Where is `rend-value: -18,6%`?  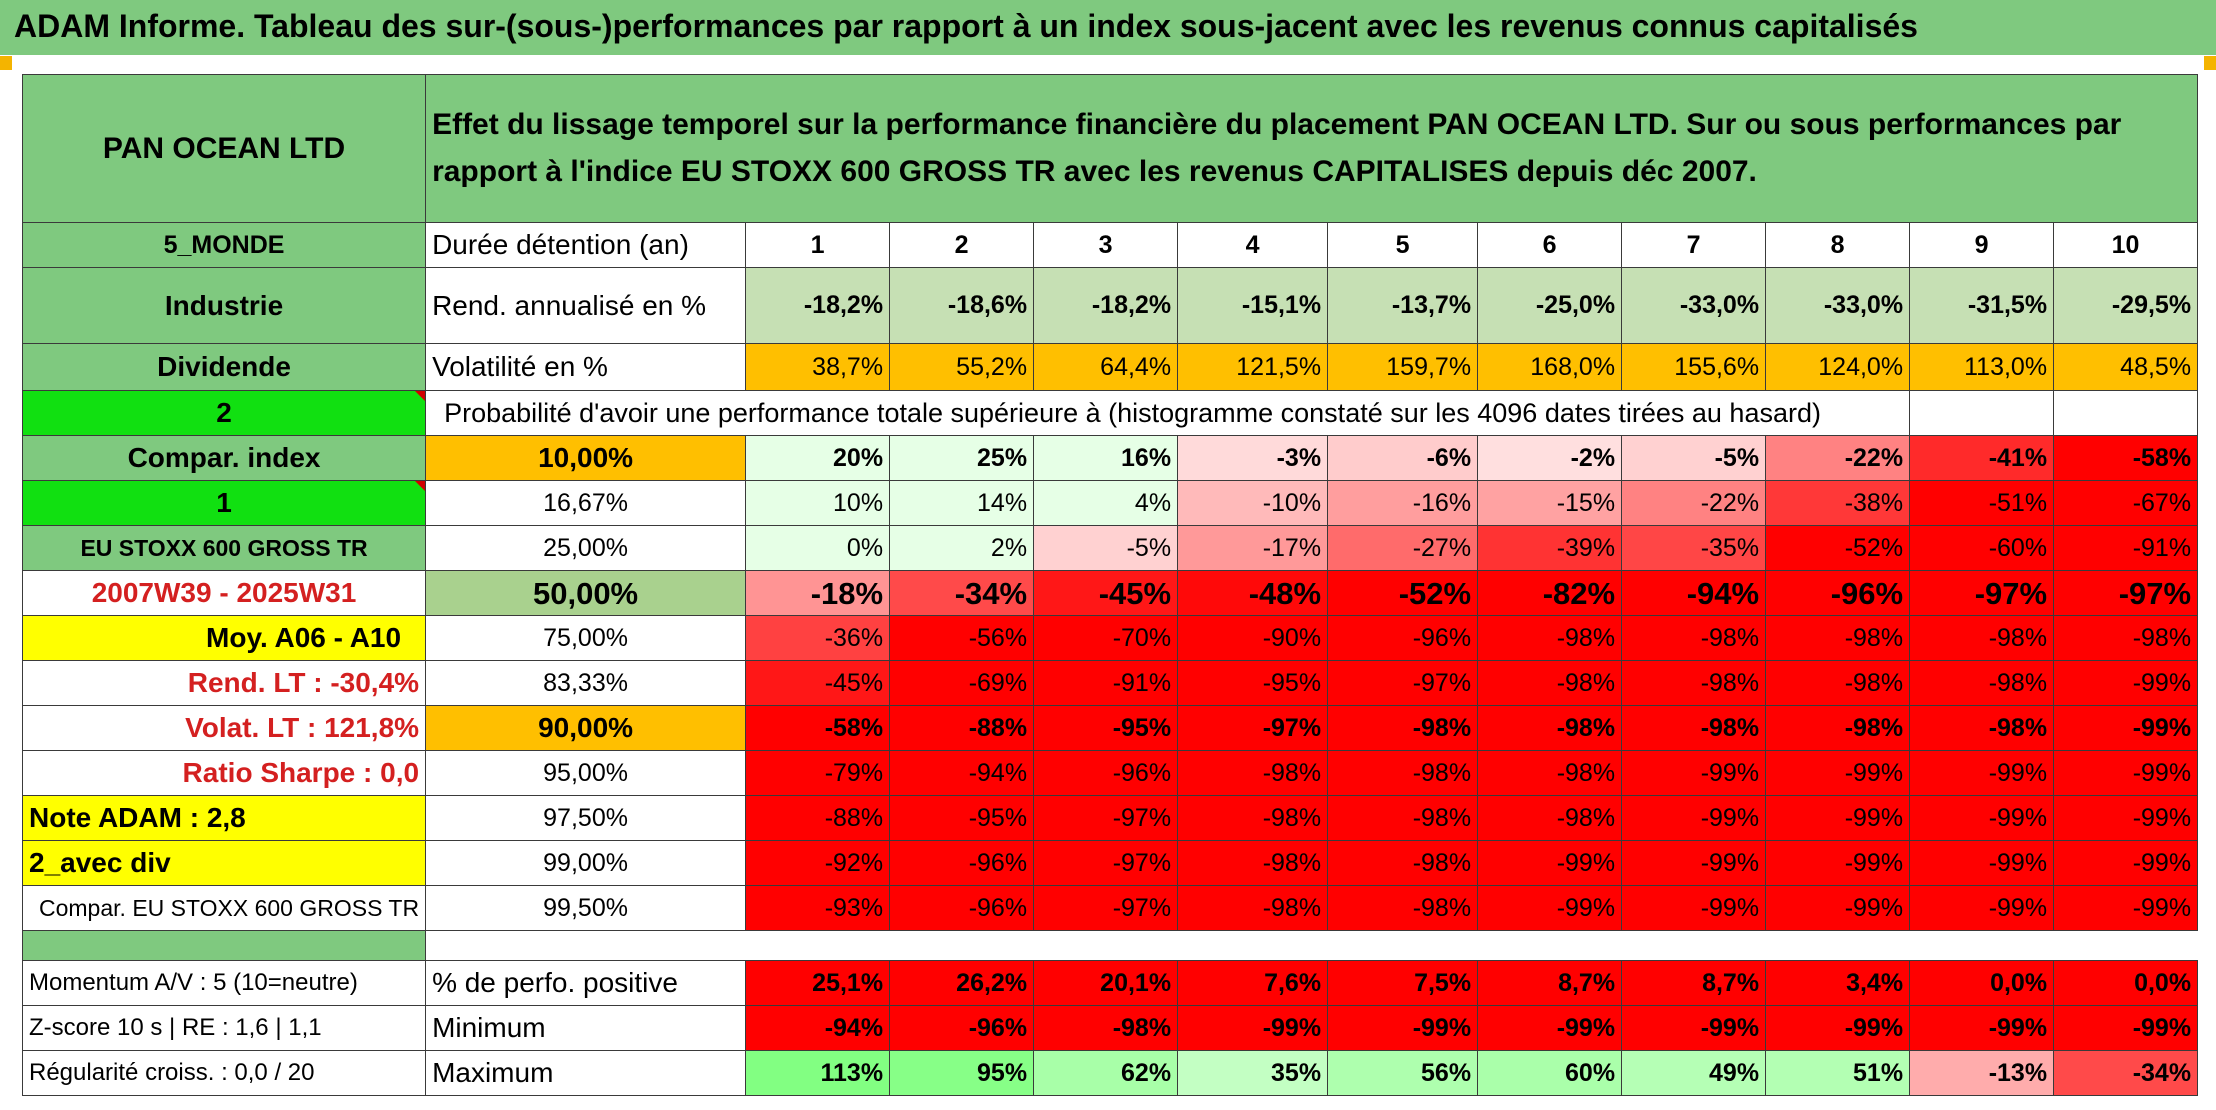
rend-value: -18,6% is located at coordinates (962, 305).